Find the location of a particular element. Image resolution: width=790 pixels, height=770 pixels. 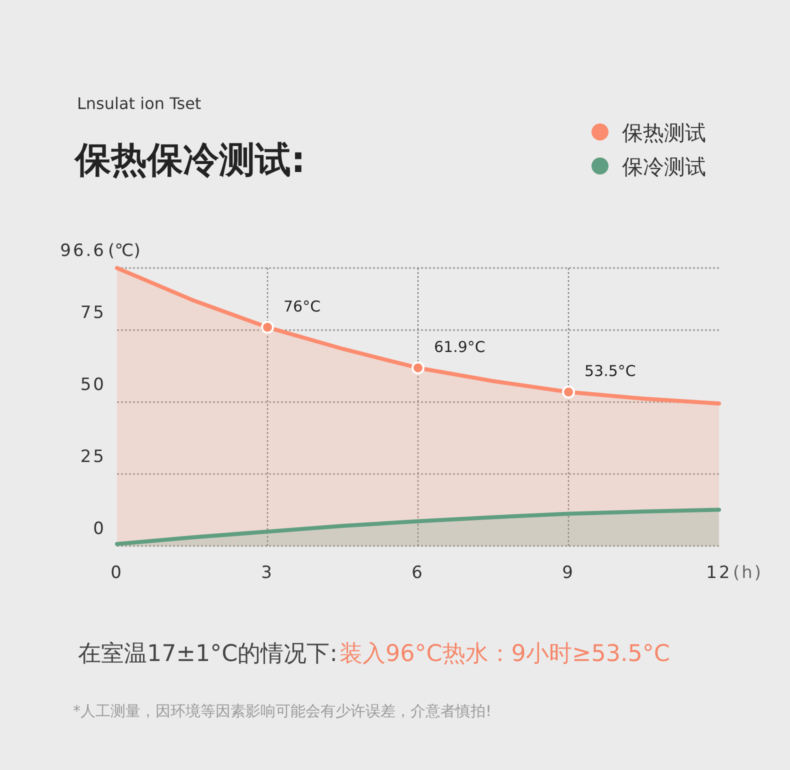

data-label: 61.9°C is located at coordinates (460, 347).